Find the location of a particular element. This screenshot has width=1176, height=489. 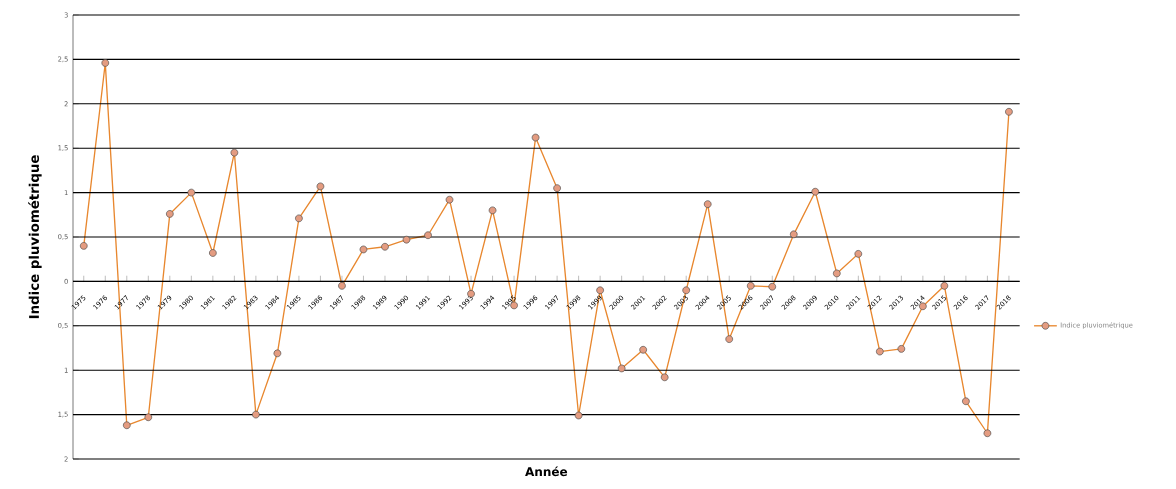

x-axis-title: Année is located at coordinates (546, 471).